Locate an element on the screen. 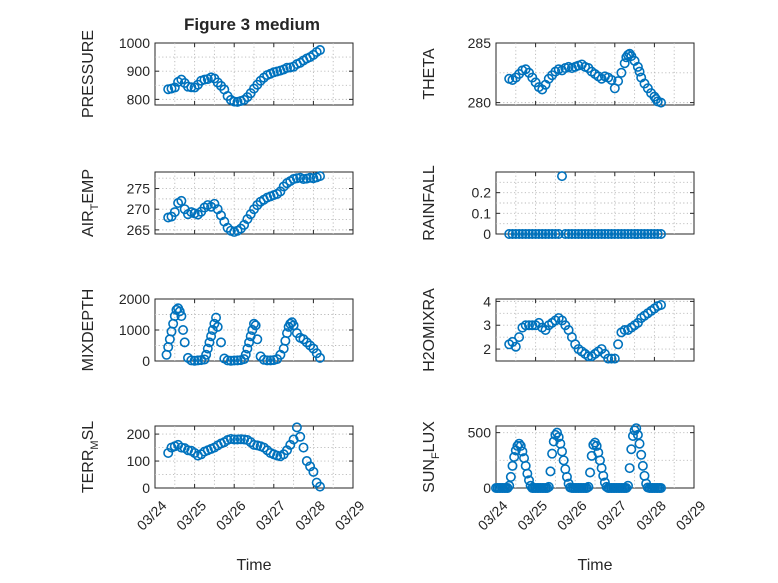  y-tick-label: 4 is located at coordinates (487, 301).